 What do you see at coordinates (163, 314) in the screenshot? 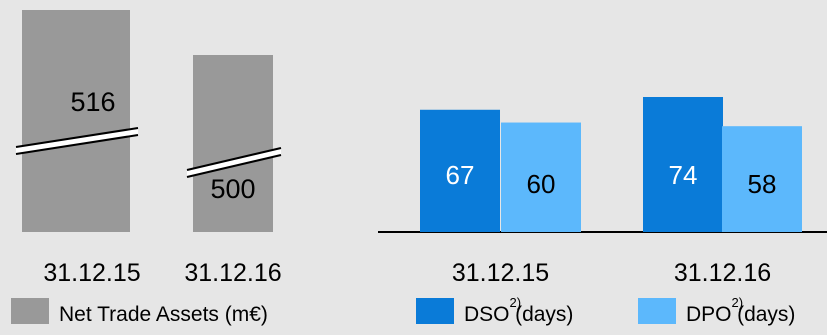
I see `legend-label-nta: Net Trade Assets (m€)` at bounding box center [163, 314].